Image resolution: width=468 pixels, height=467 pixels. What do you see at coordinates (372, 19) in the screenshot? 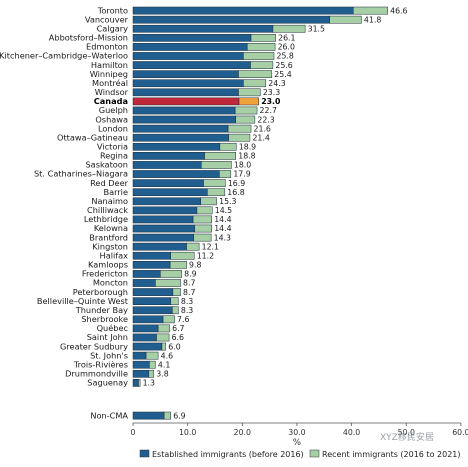
I see `value-label-vancouver: 41.8` at bounding box center [372, 19].